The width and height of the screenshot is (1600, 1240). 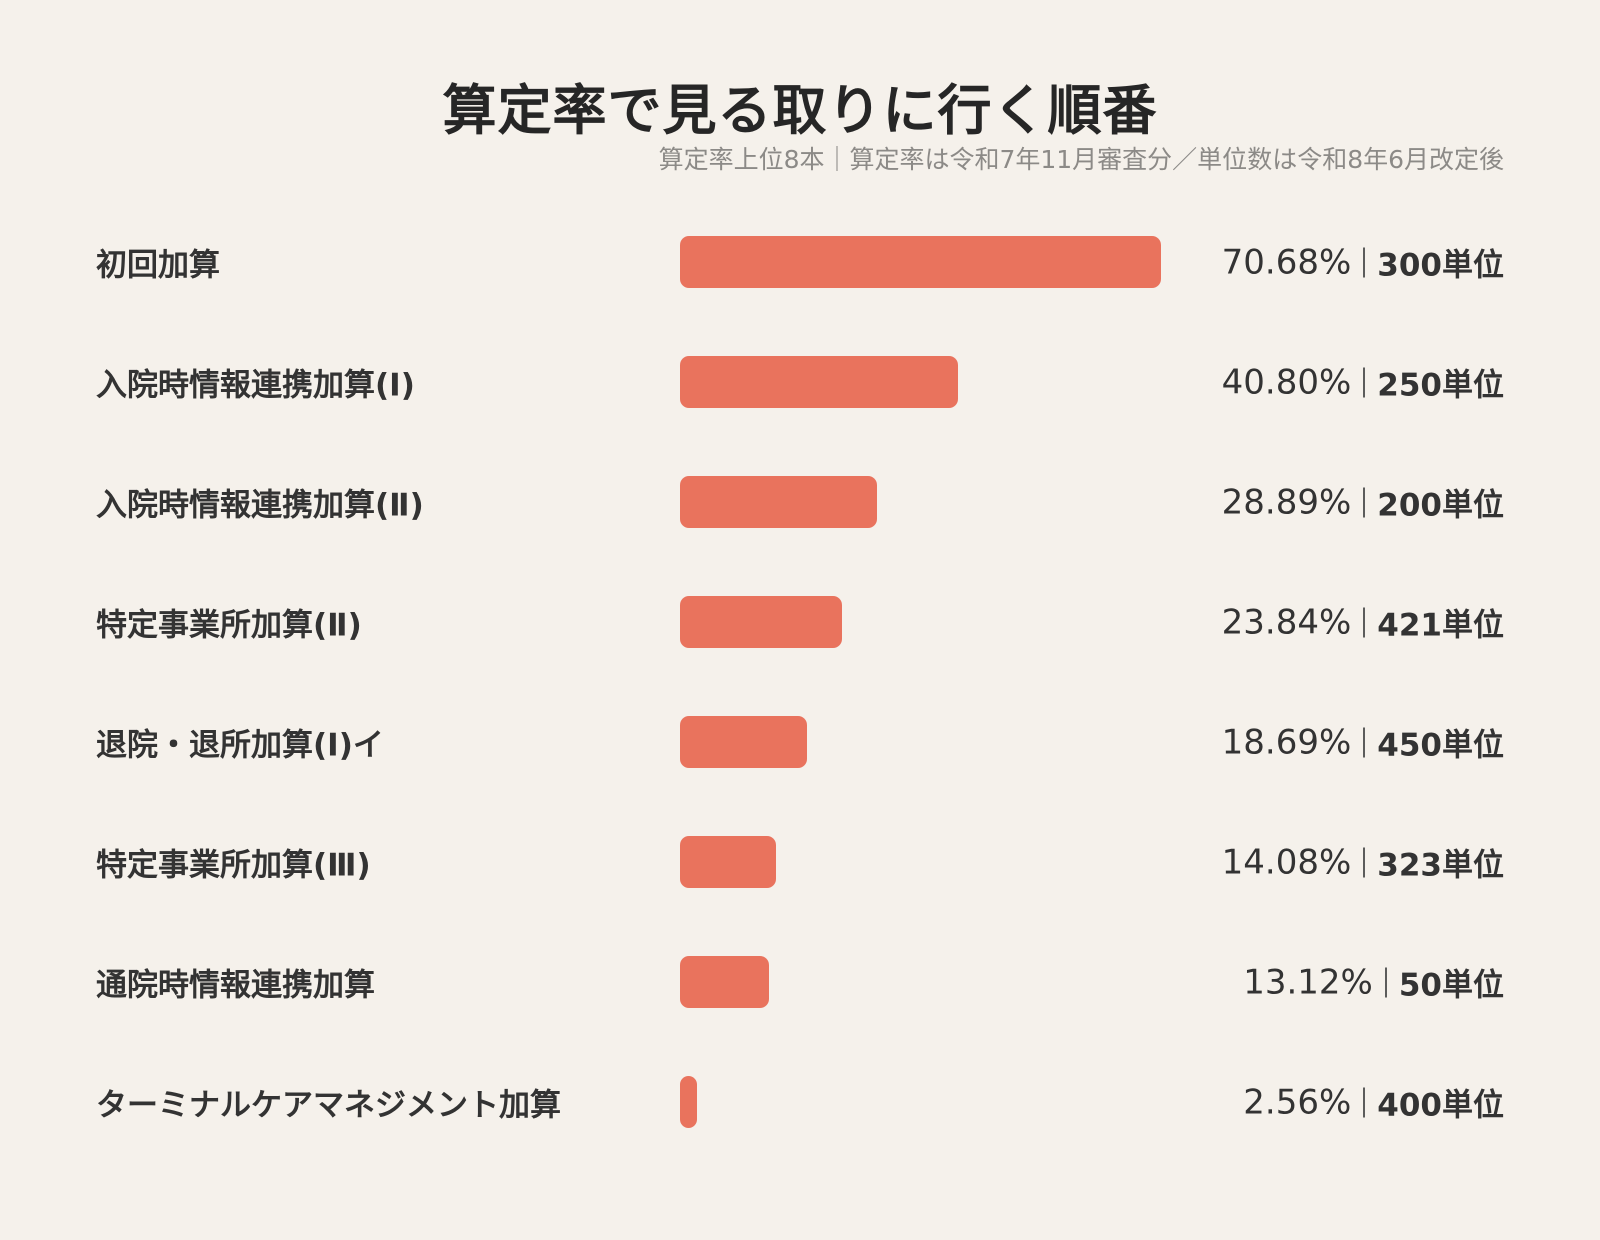 What do you see at coordinates (229, 625) in the screenshot?
I see `category-label: 特定事業所加算(Ⅱ)` at bounding box center [229, 625].